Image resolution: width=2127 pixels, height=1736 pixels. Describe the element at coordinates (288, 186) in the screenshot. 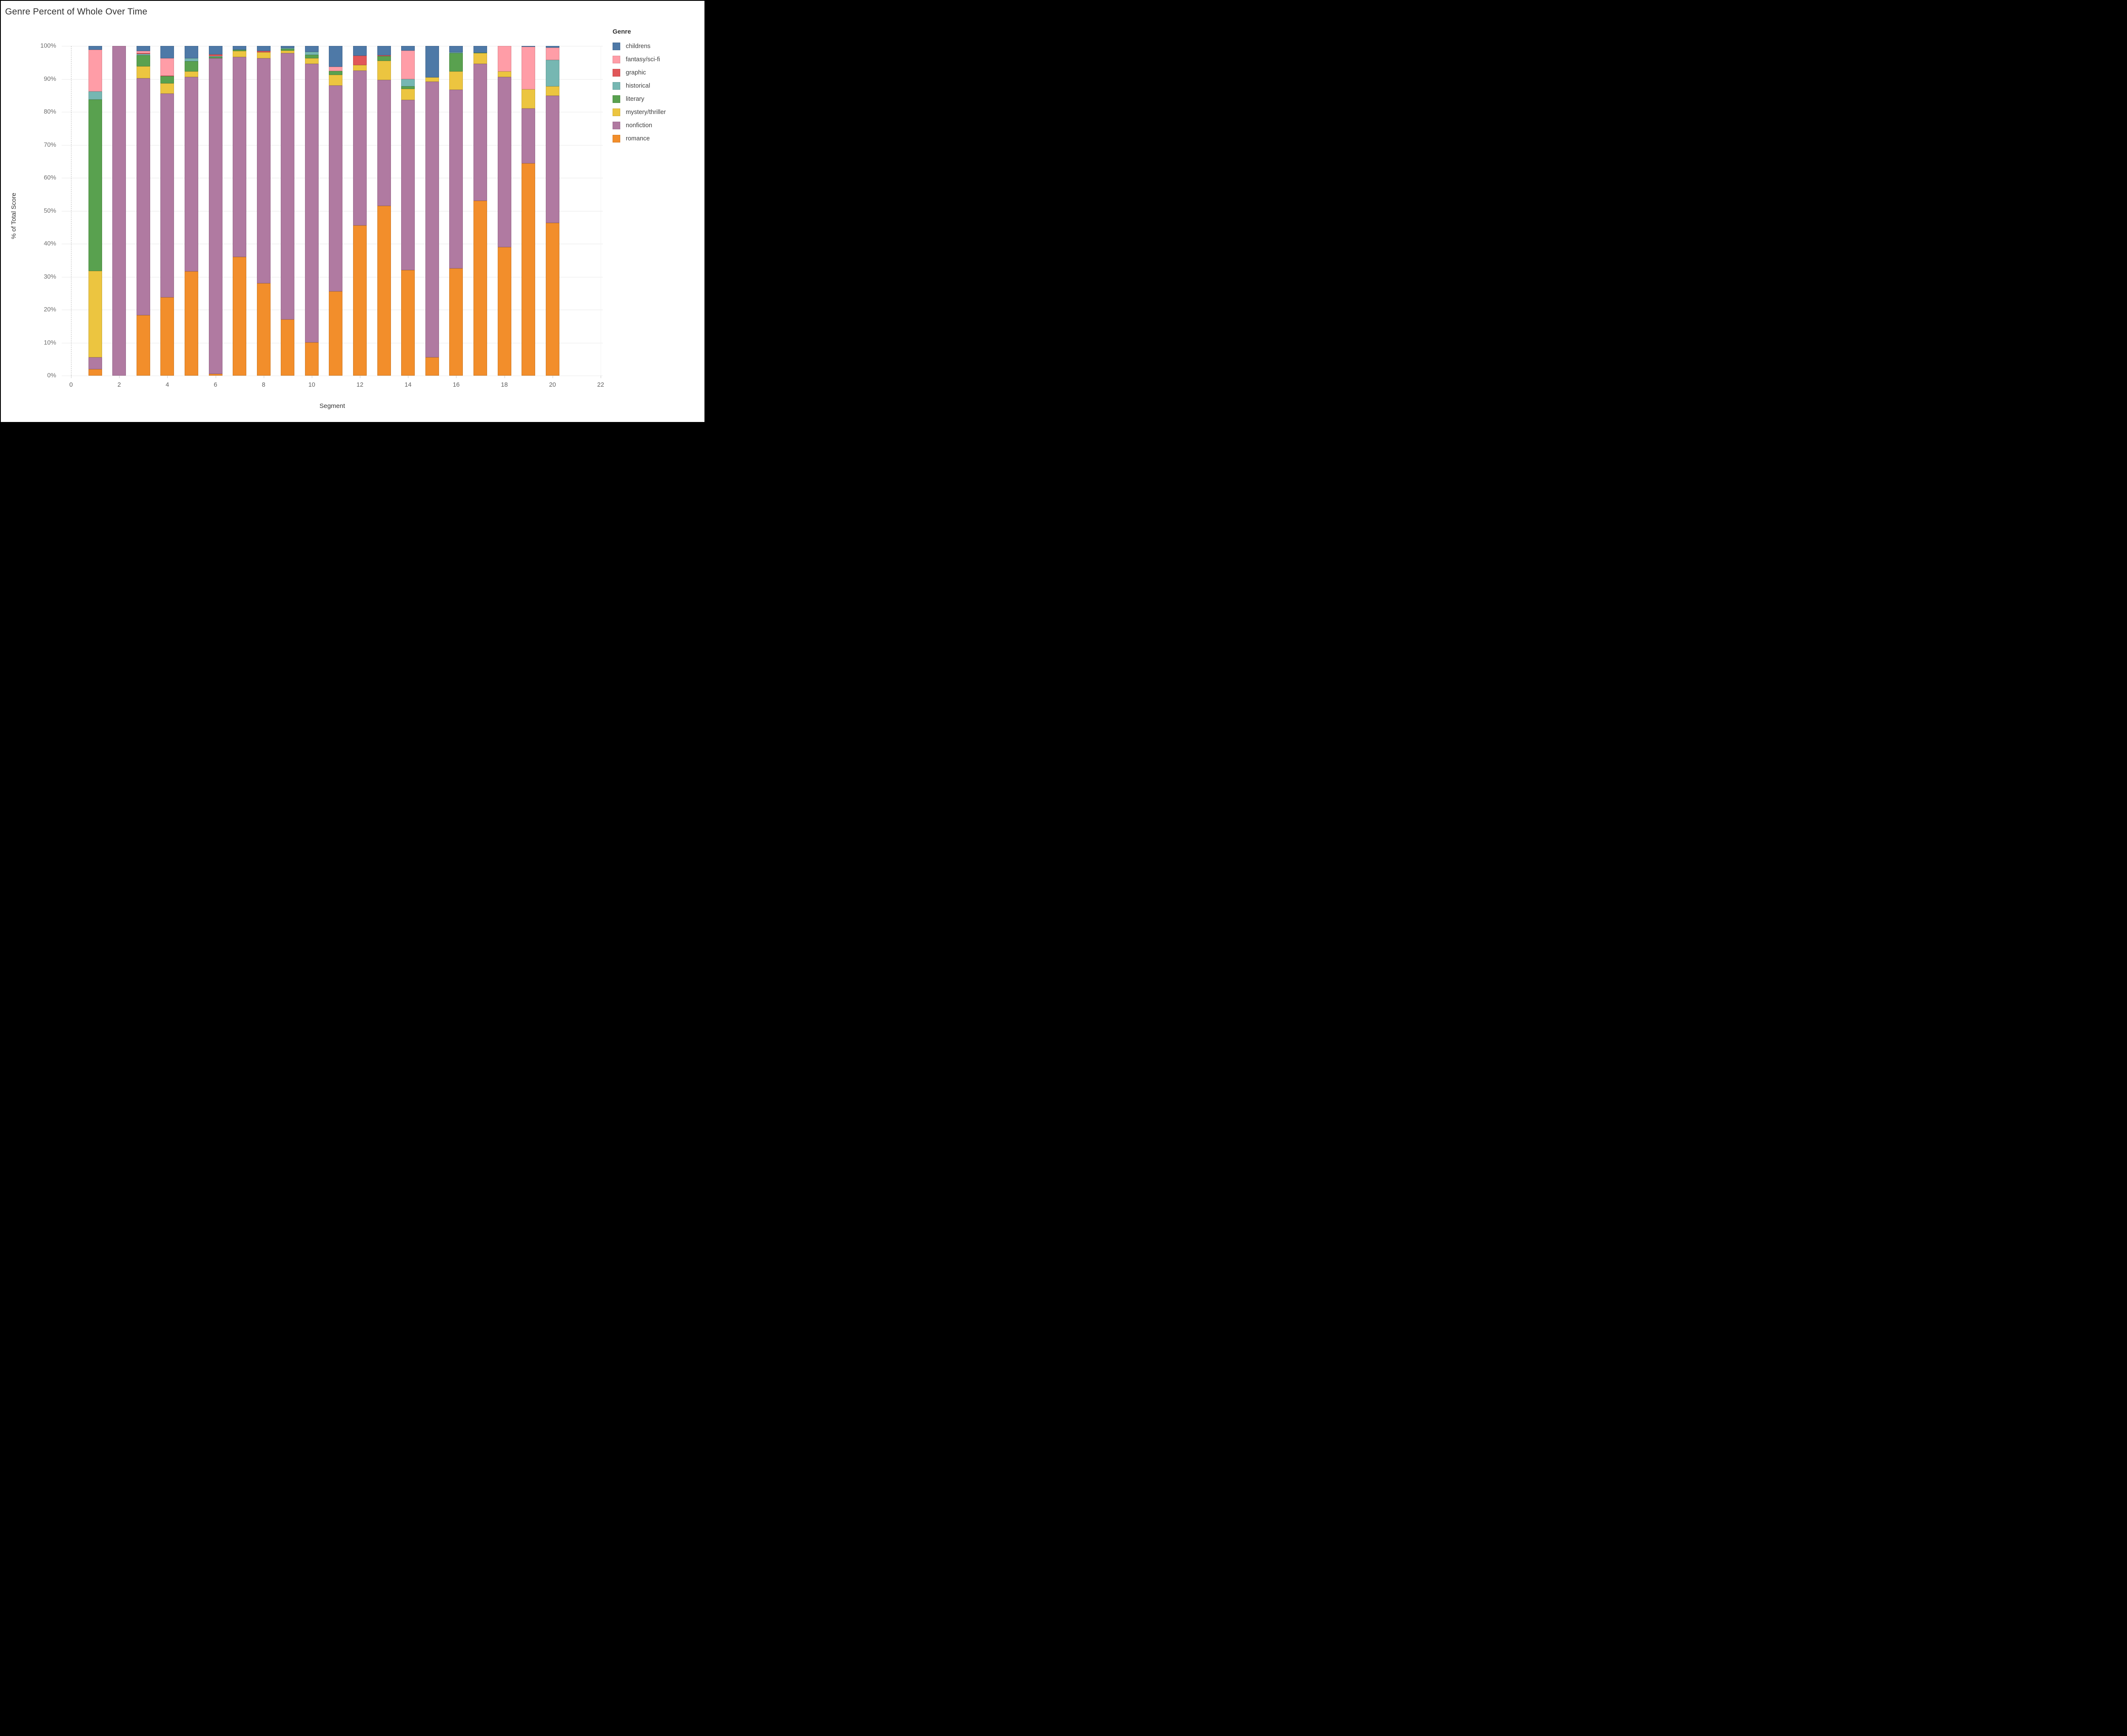

I see `bar-9-nonfiction` at that location.